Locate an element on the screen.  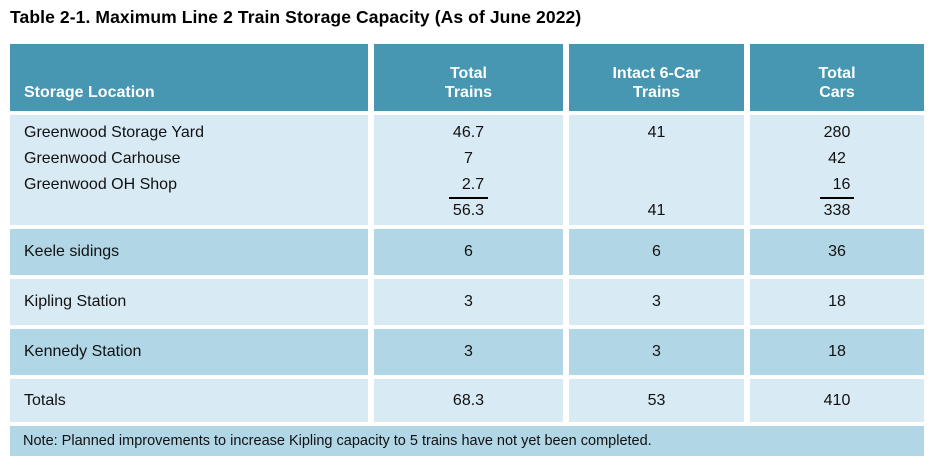
cell-greenwood-total-cars: 280 42 16 338 is located at coordinates (837, 170).